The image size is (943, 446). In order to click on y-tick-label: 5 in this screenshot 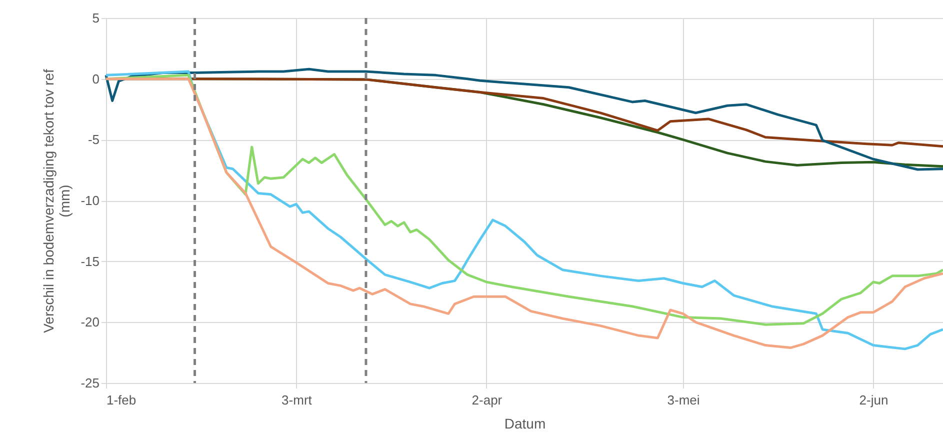, I will do `click(96, 18)`.